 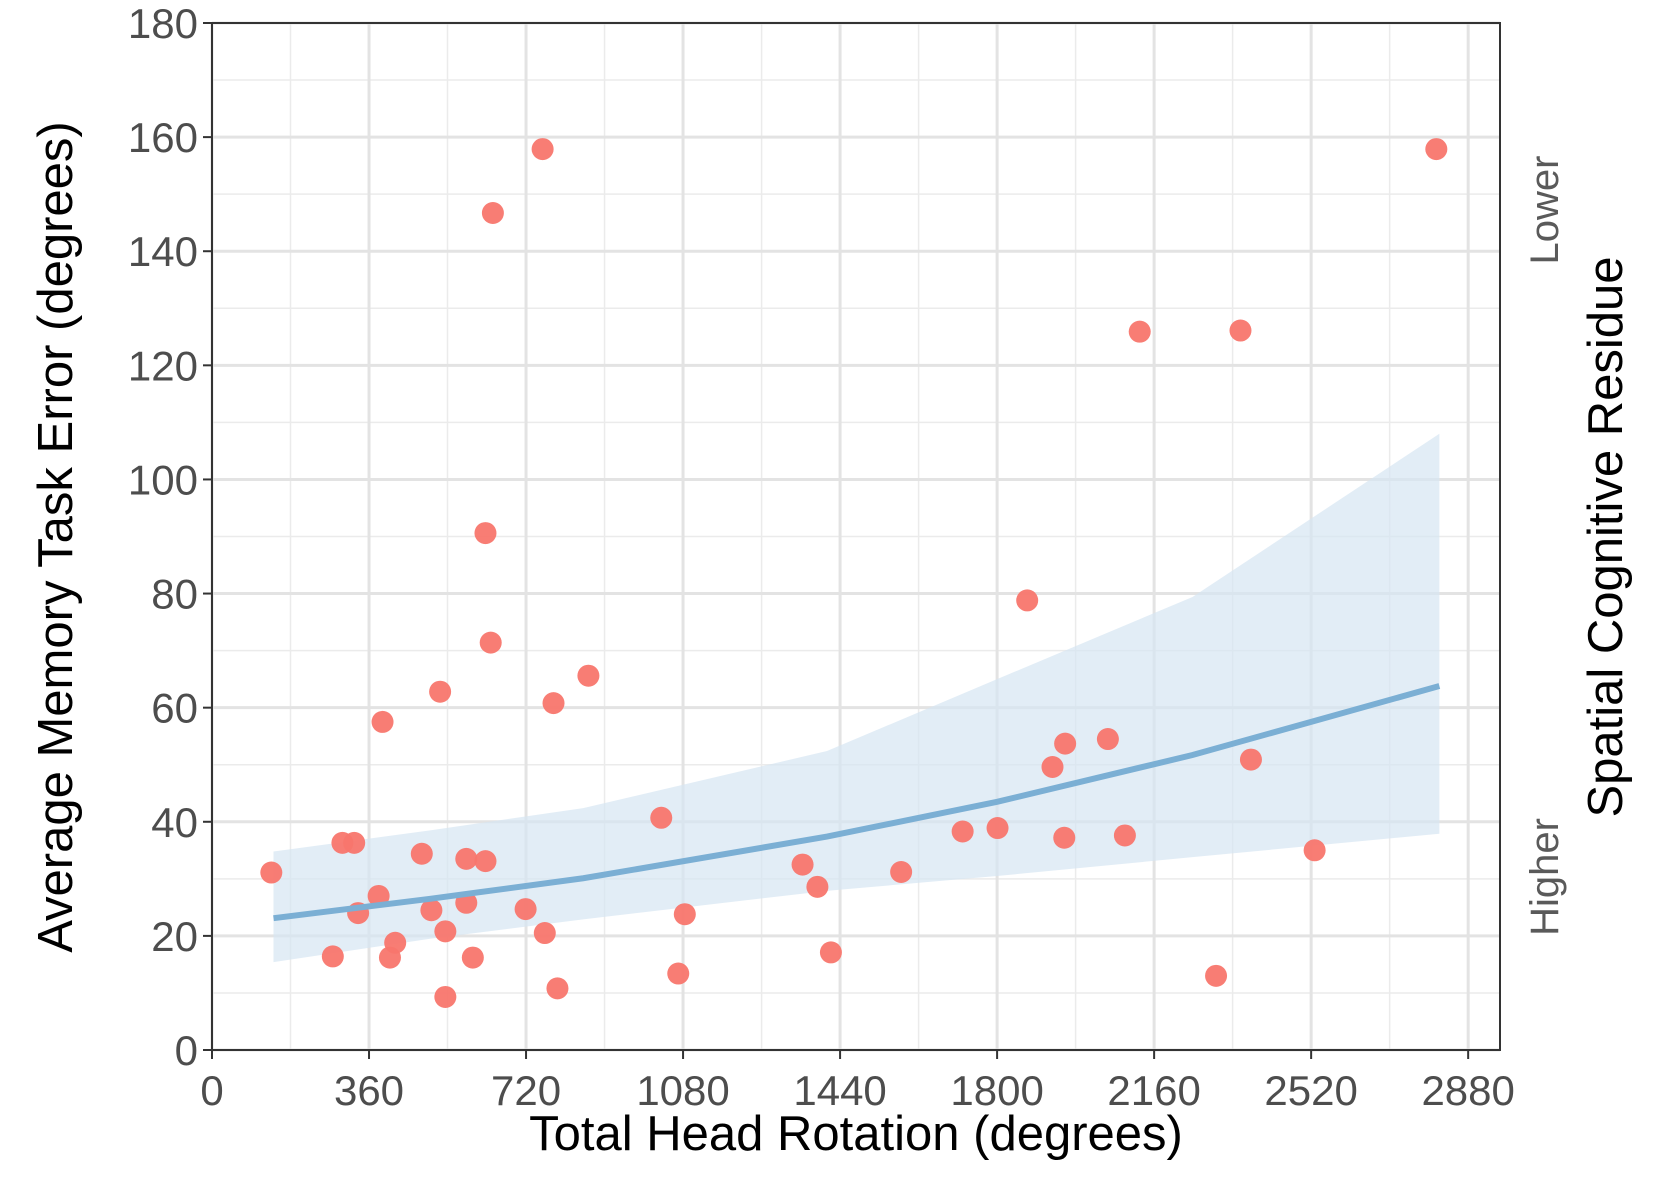 I want to click on x-tick-label: 0, so click(x=211, y=1090).